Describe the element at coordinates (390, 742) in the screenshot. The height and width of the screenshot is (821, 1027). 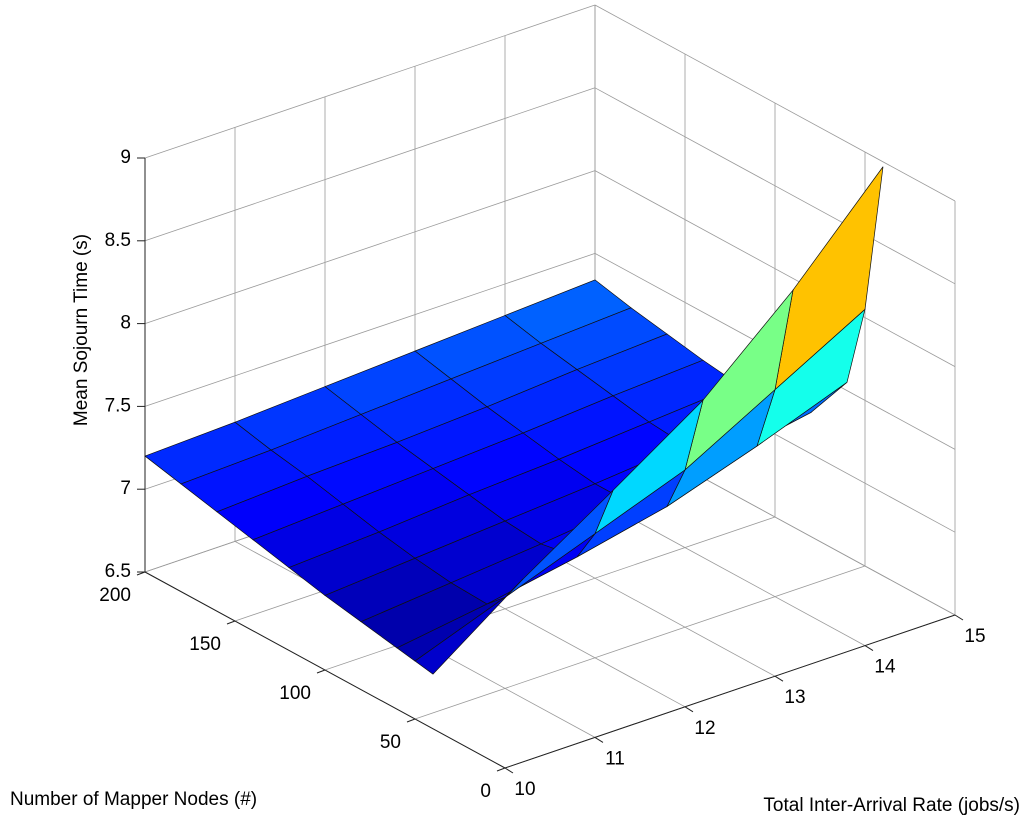
I see `y-tick-label: 50` at that location.